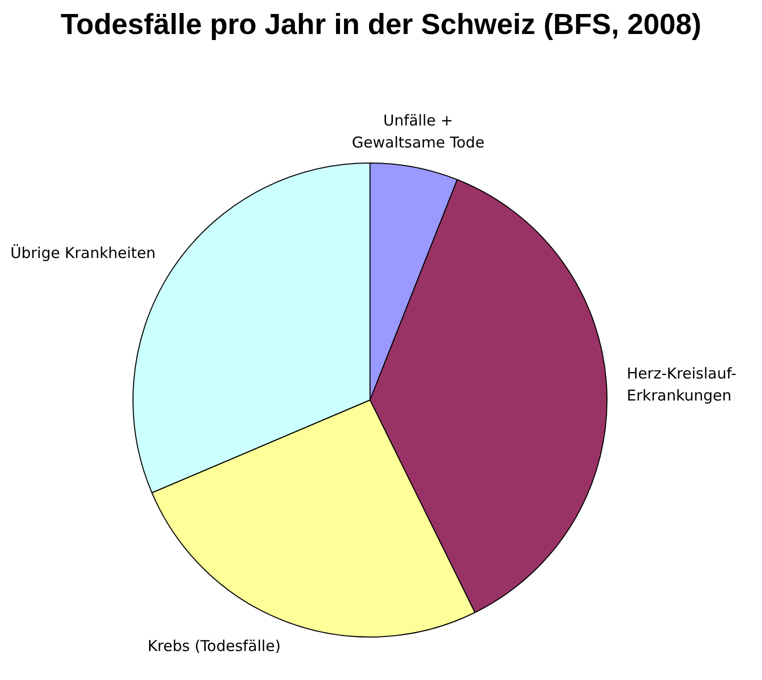  I want to click on chart-title: Todesfälle pro Jahr in der Schweiz (BFS, 2008), so click(381, 25).